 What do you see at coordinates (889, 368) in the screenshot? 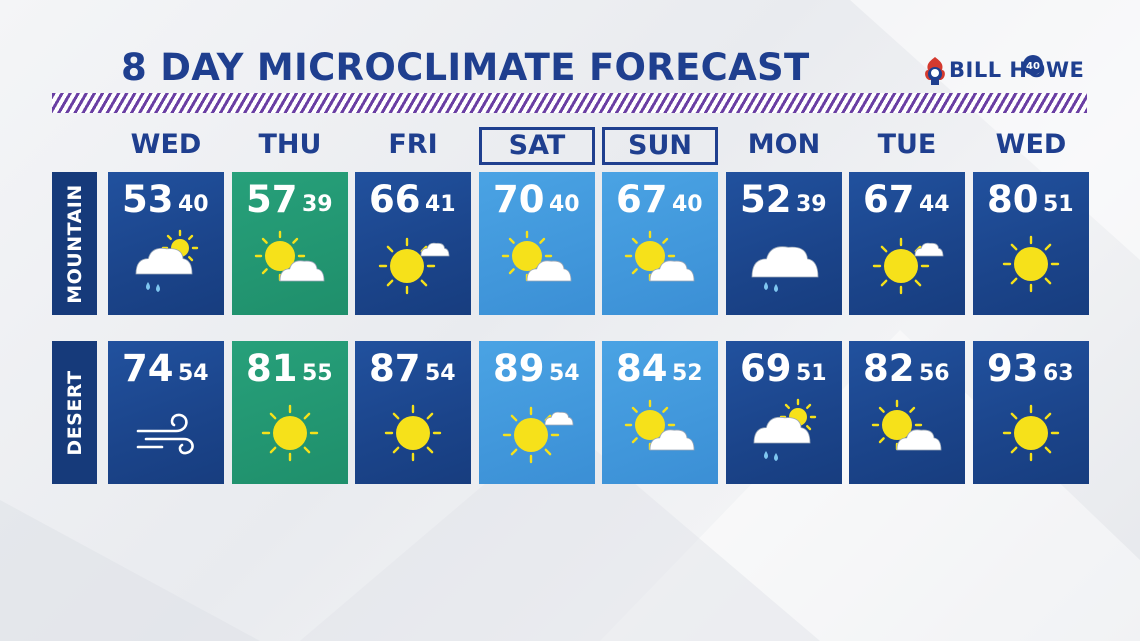
I see `high-temp: 82` at bounding box center [889, 368].